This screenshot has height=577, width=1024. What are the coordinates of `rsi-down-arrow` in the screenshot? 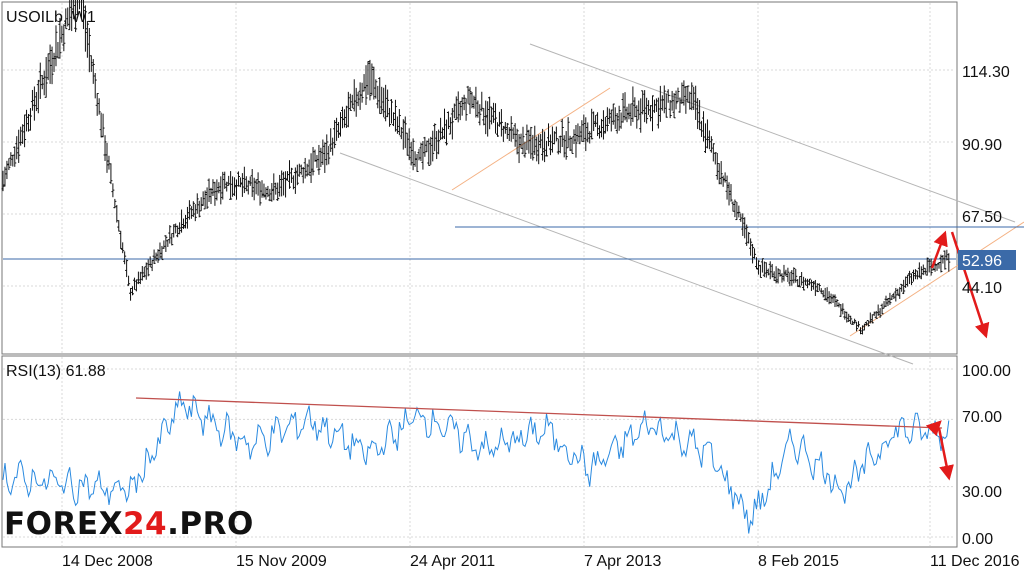 It's located at (945, 454).